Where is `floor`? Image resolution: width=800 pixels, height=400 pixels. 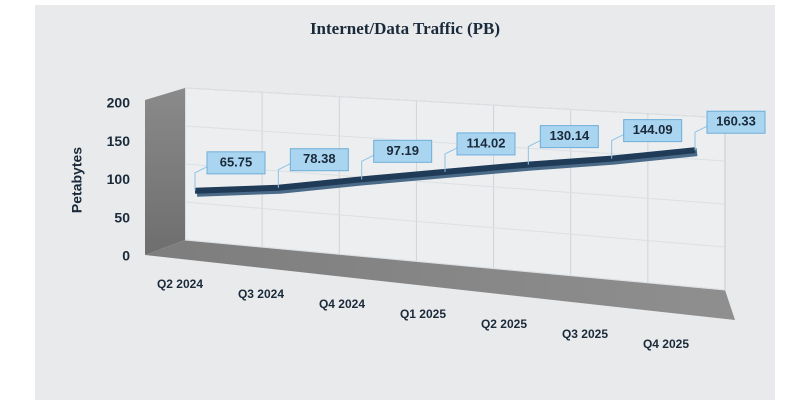 floor is located at coordinates (440, 280).